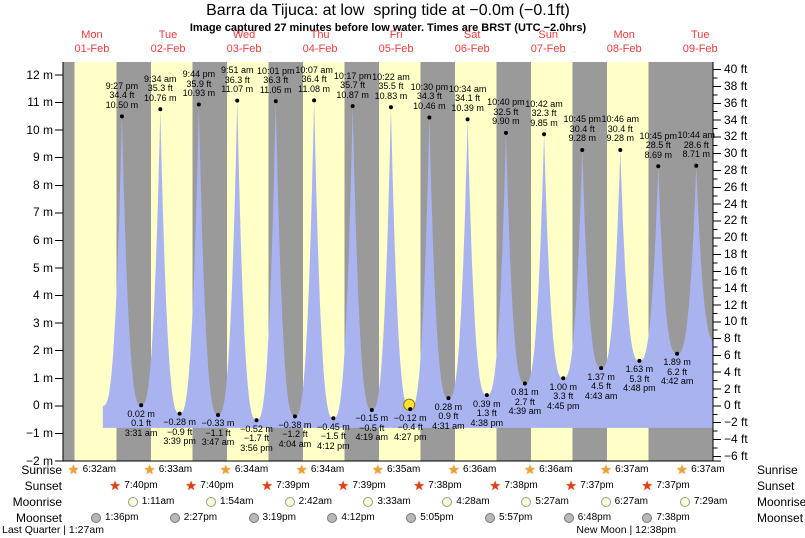  I want to click on day-label: Sat 06-Feb, so click(472, 42).